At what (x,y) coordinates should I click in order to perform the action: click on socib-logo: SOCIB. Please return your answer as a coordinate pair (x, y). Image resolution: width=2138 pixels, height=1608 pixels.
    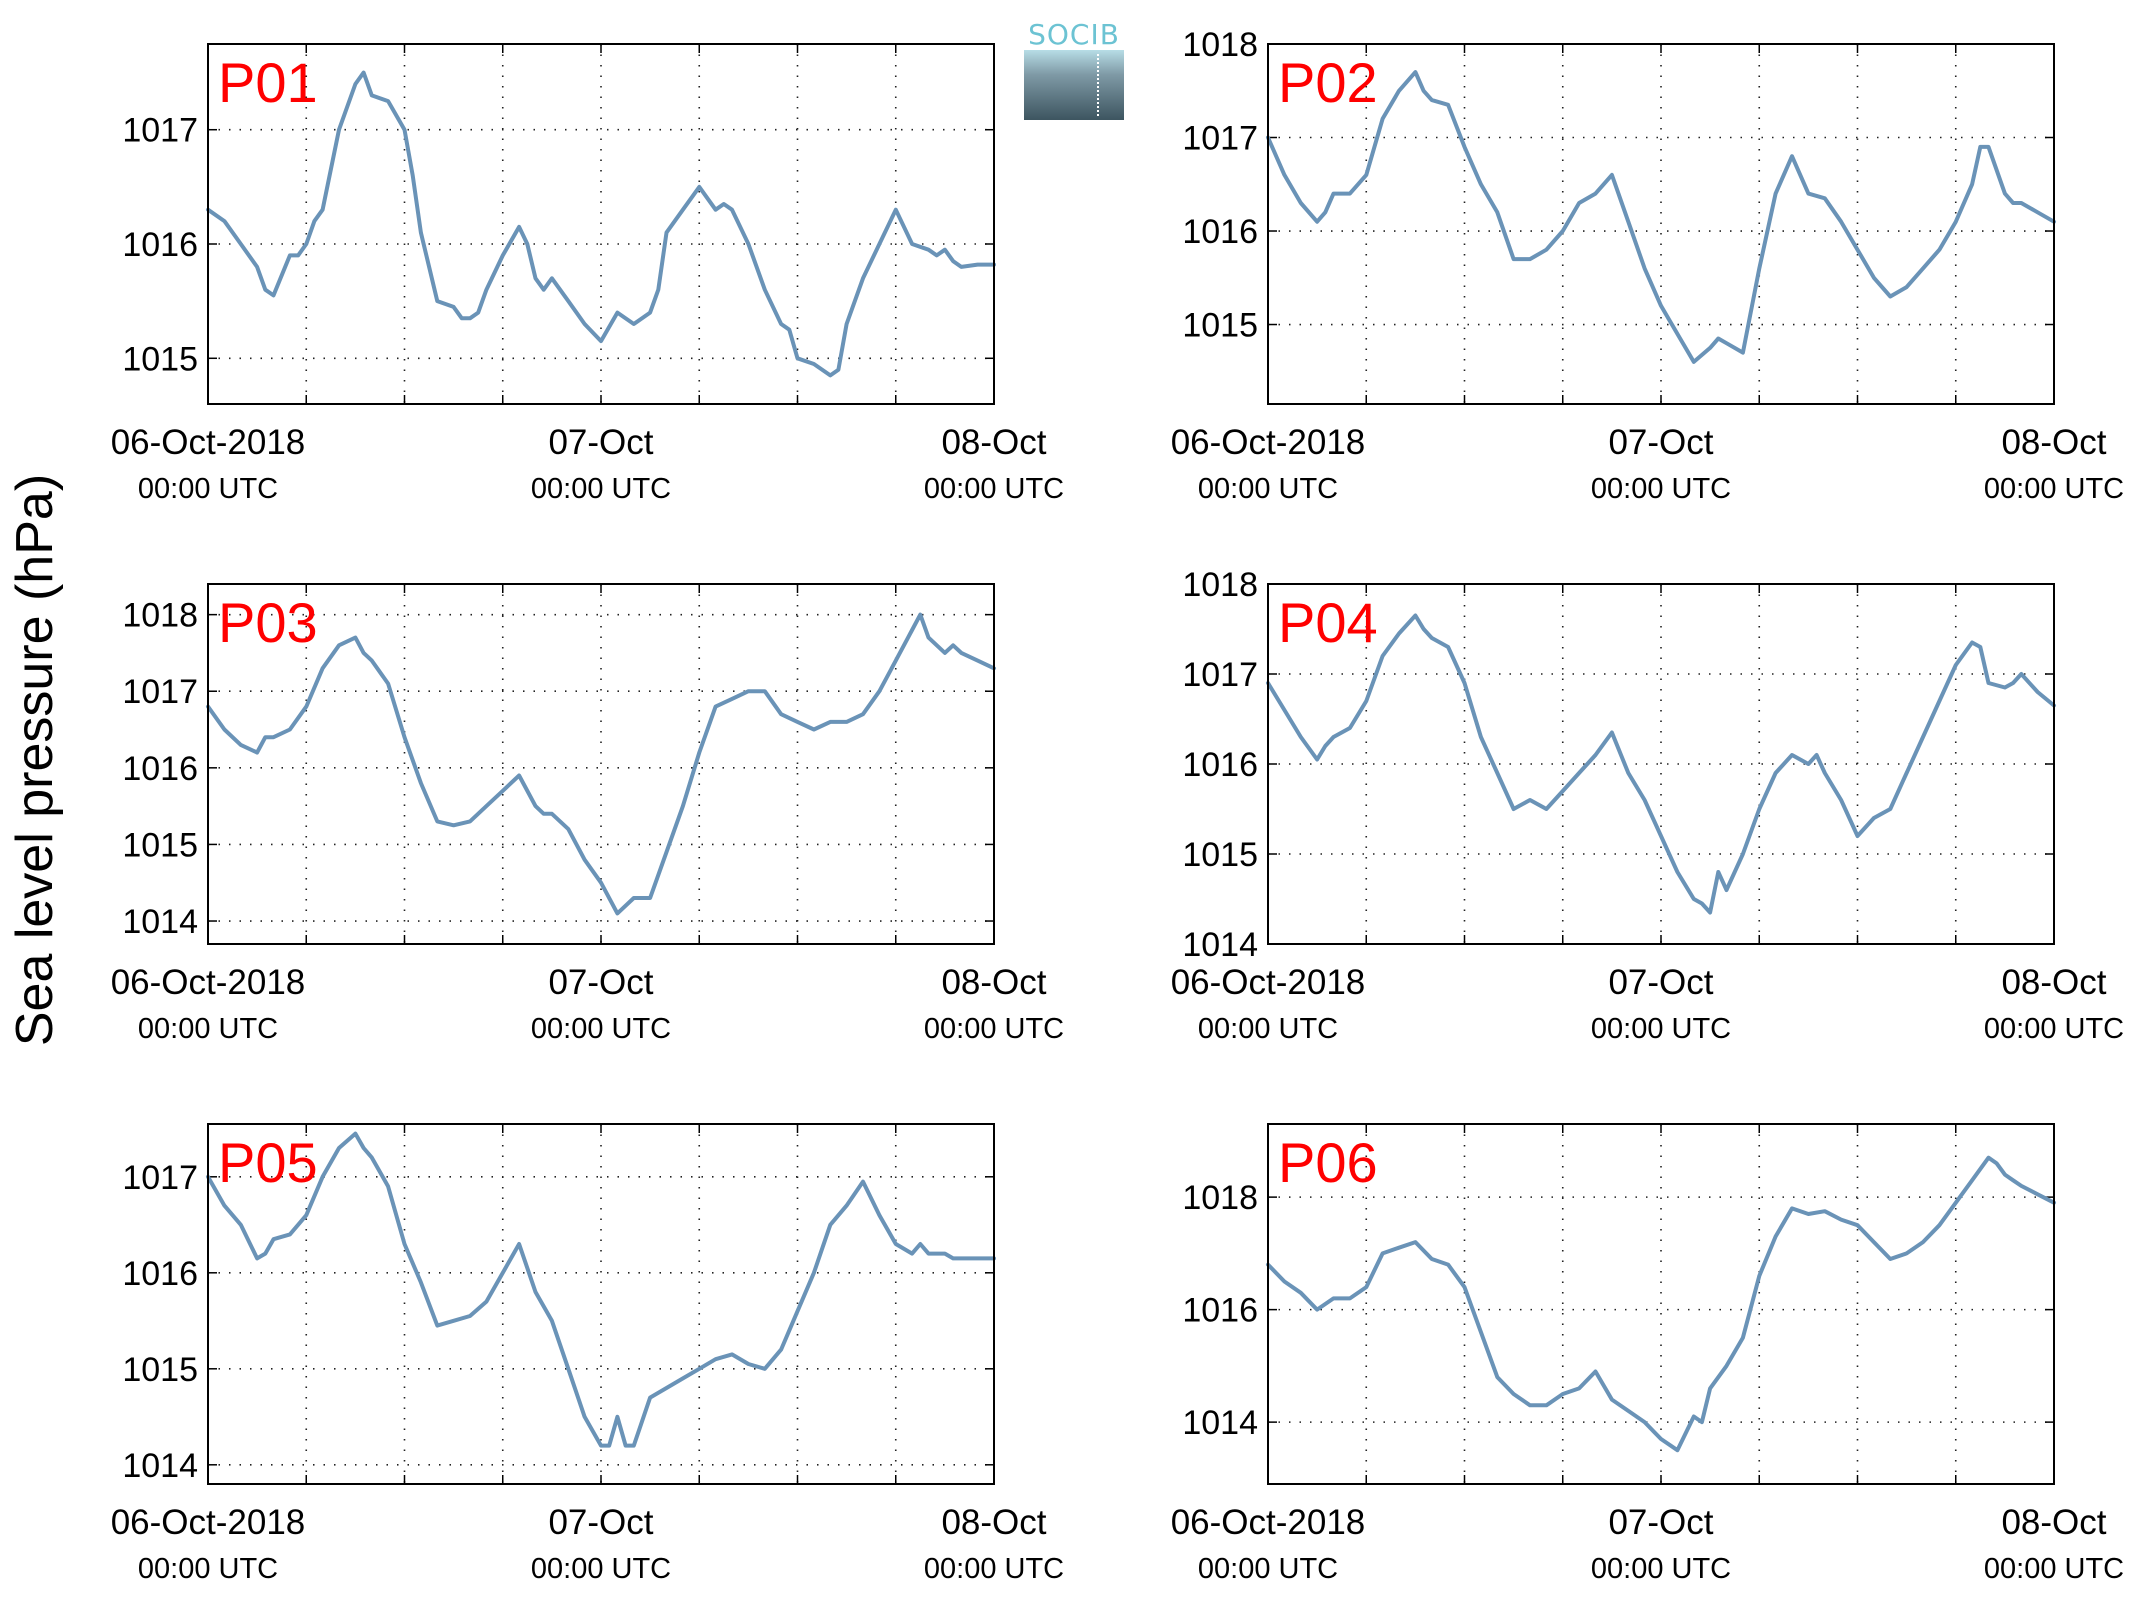
    Looking at the image, I should click on (1074, 69).